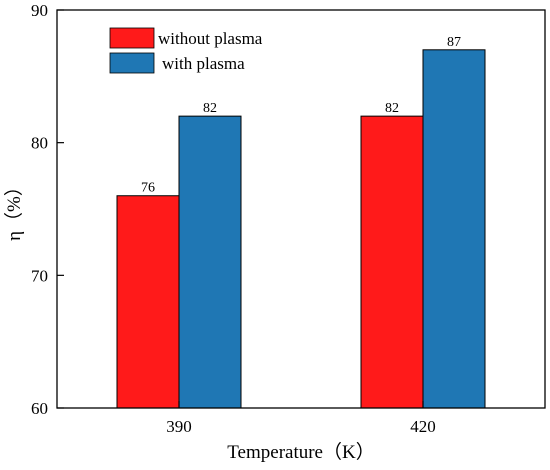 This screenshot has width=550, height=470. Describe the element at coordinates (148, 188) in the screenshot. I see `data-label: 76` at that location.